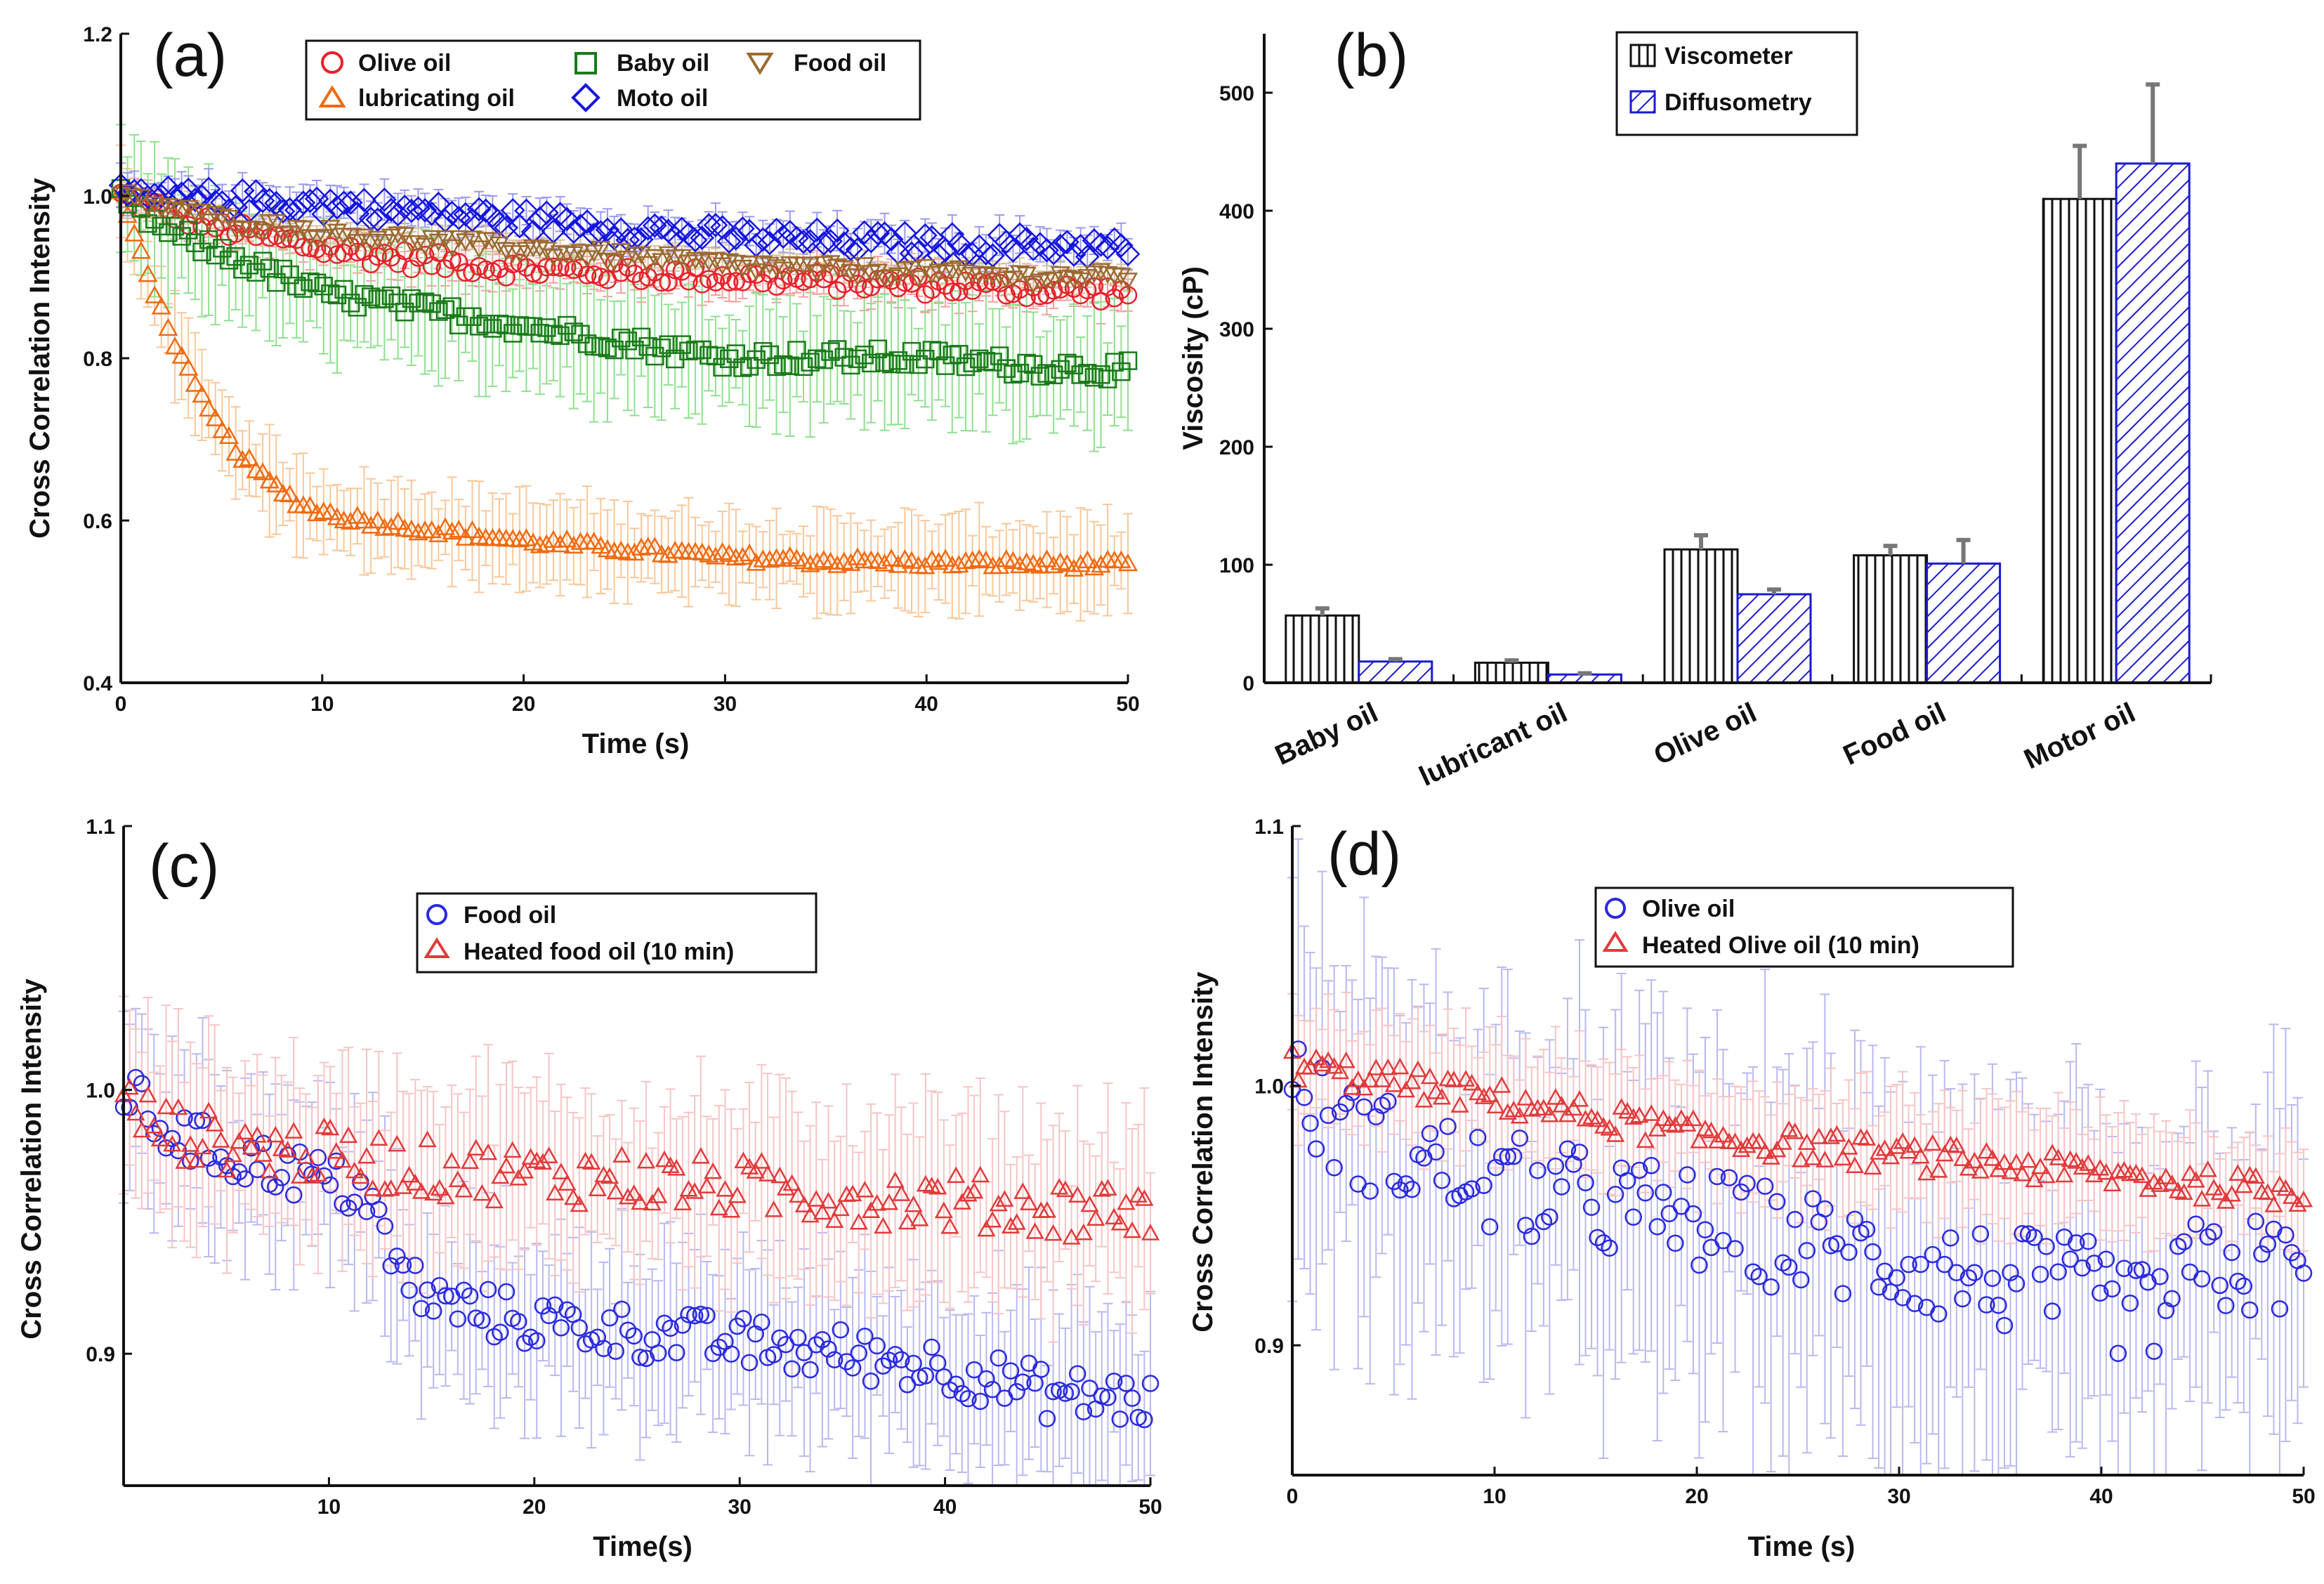  What do you see at coordinates (1493, 744) in the screenshot?
I see `category-label: lubricant oil` at bounding box center [1493, 744].